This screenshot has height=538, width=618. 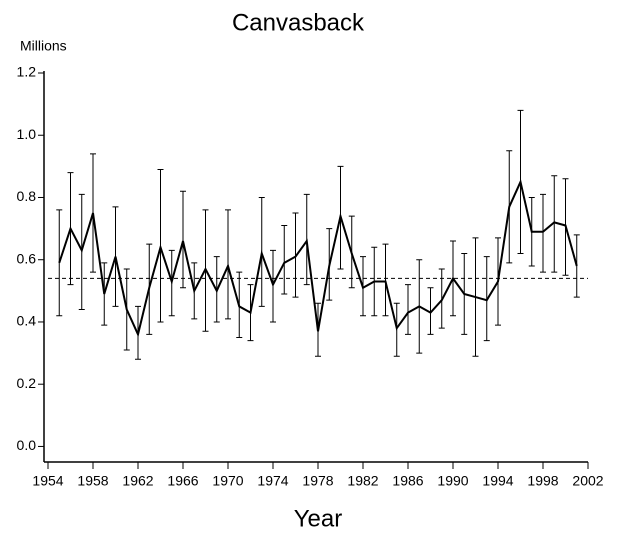 What do you see at coordinates (272, 481) in the screenshot?
I see `x-tick-label: 1974` at bounding box center [272, 481].